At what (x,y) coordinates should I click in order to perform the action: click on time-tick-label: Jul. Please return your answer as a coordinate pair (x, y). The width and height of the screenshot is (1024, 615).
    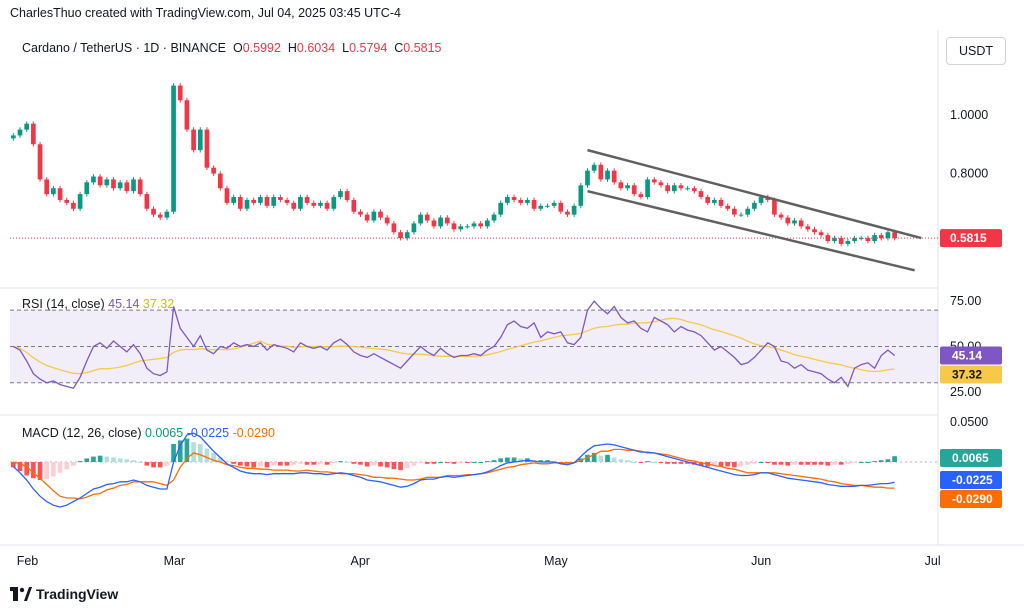
    Looking at the image, I should click on (933, 561).